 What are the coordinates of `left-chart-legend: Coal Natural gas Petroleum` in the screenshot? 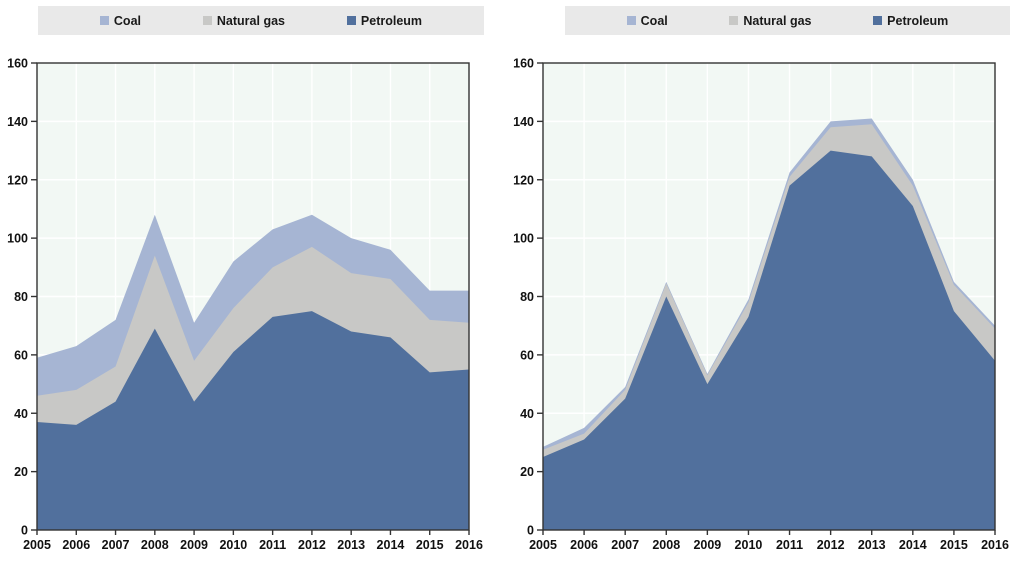 It's located at (261, 20).